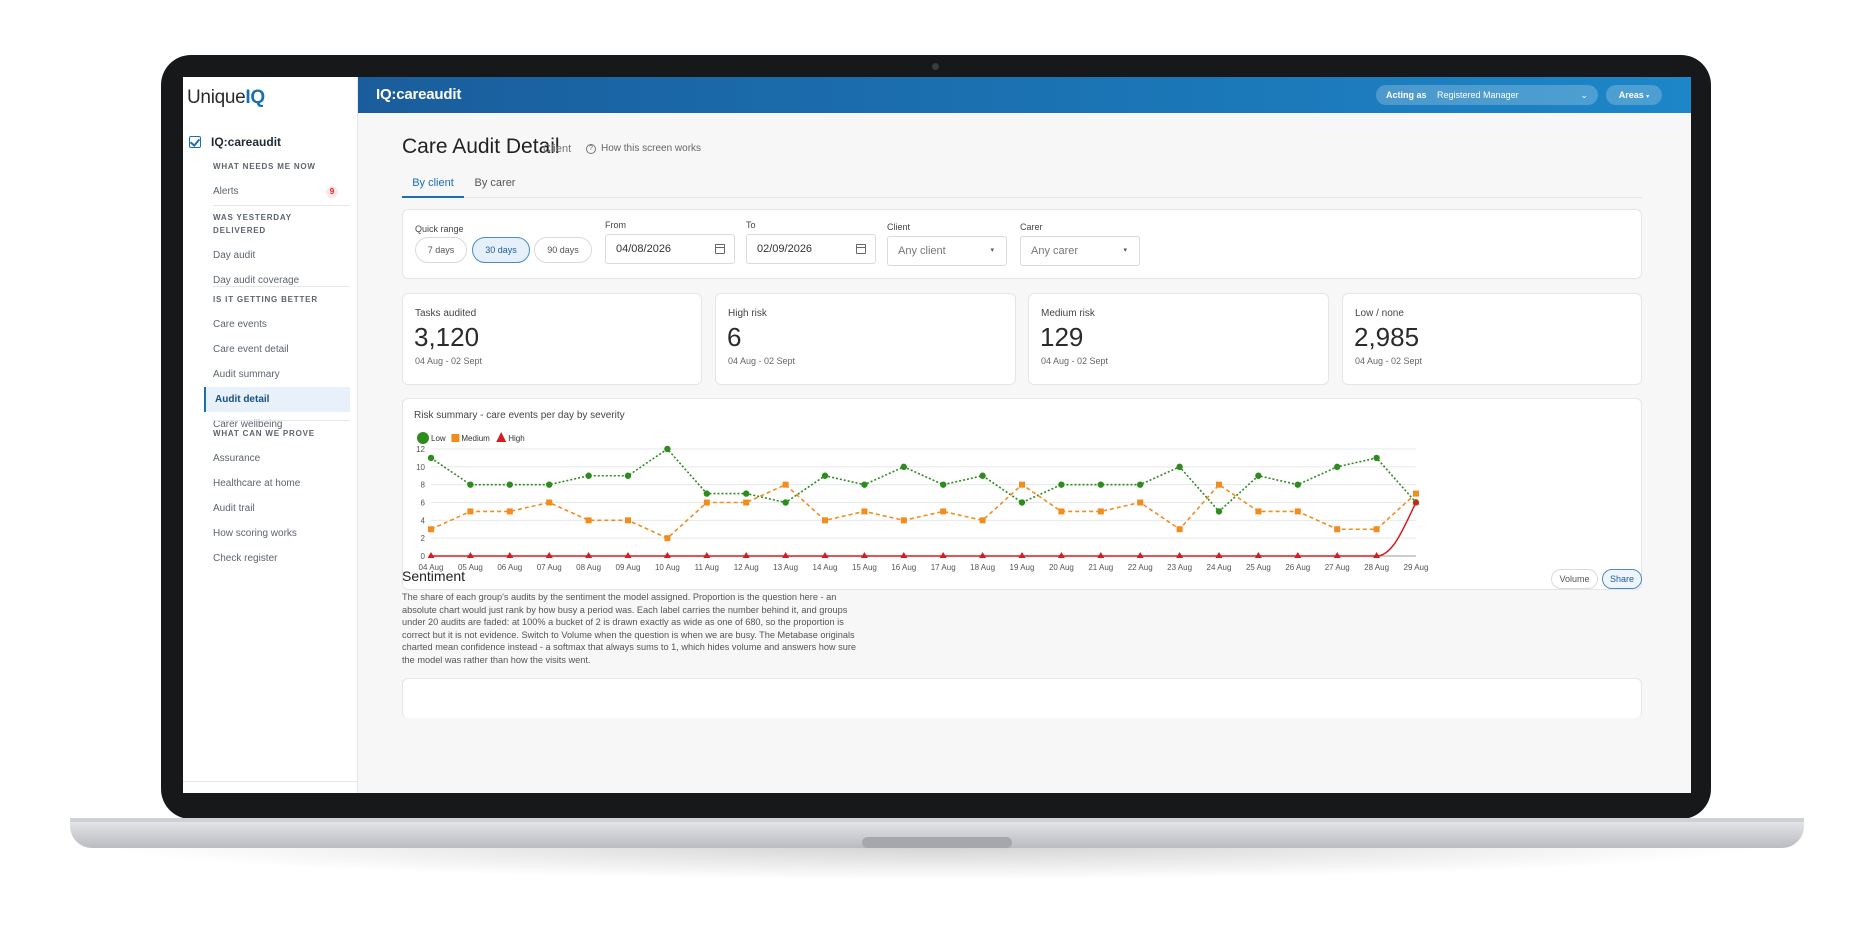 This screenshot has width=1864, height=939. I want to click on x-tick-label: 14 Aug, so click(825, 567).